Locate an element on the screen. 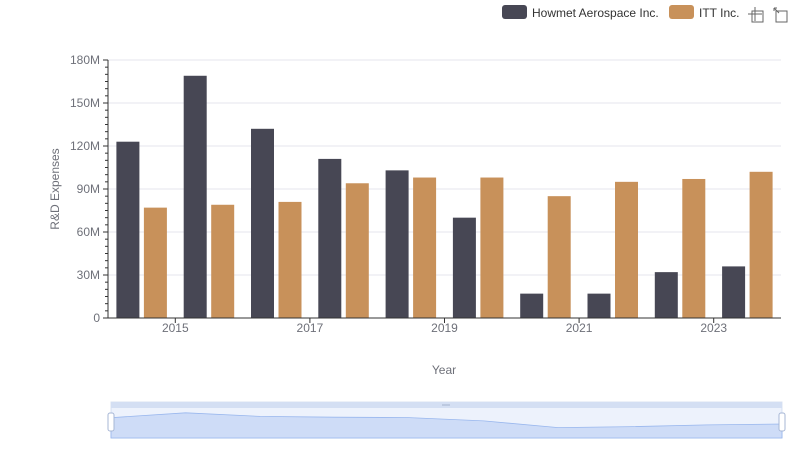 The width and height of the screenshot is (800, 466). bar-itt-2022 is located at coordinates (694, 248).